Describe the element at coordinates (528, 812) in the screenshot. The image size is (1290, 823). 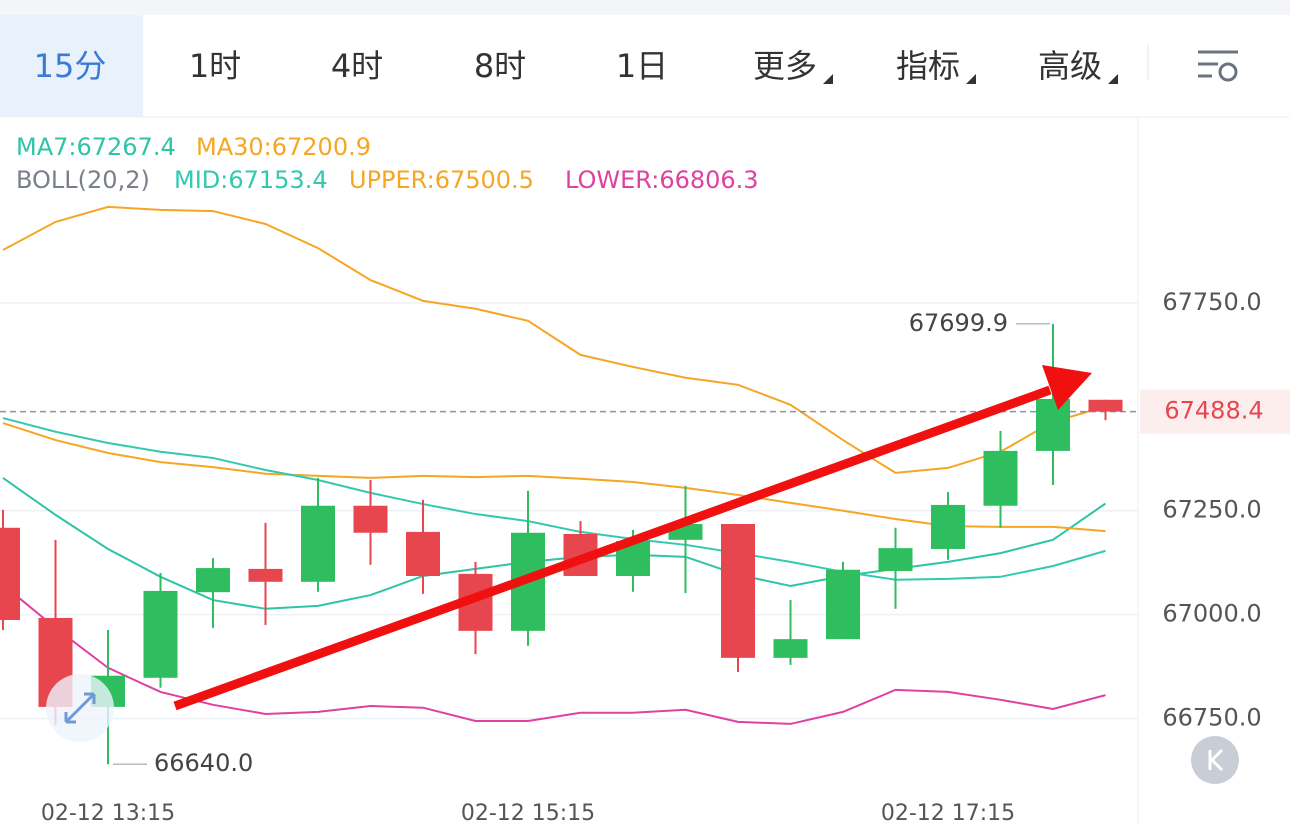
I see `x-tick-label: 02-12 15:15` at that location.